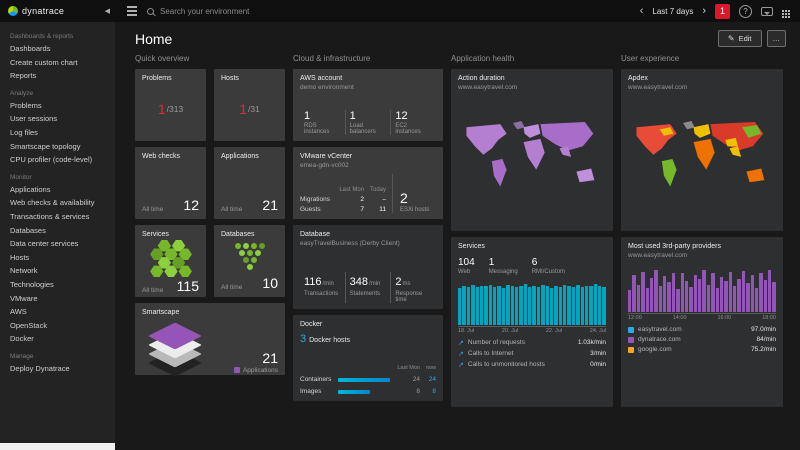 This screenshot has width=800, height=450. I want to click on tile-databases: Databases All time, so click(249, 261).